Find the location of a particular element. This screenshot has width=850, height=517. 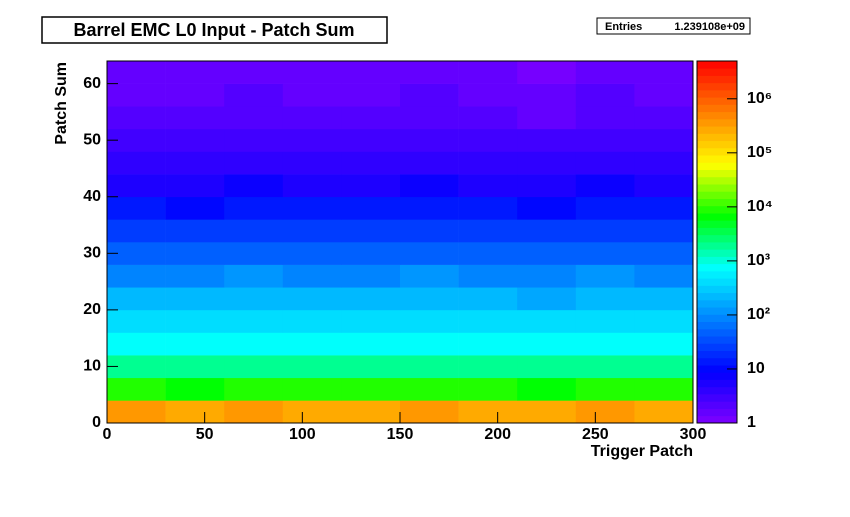

x-tick-label: 100 is located at coordinates (302, 434).